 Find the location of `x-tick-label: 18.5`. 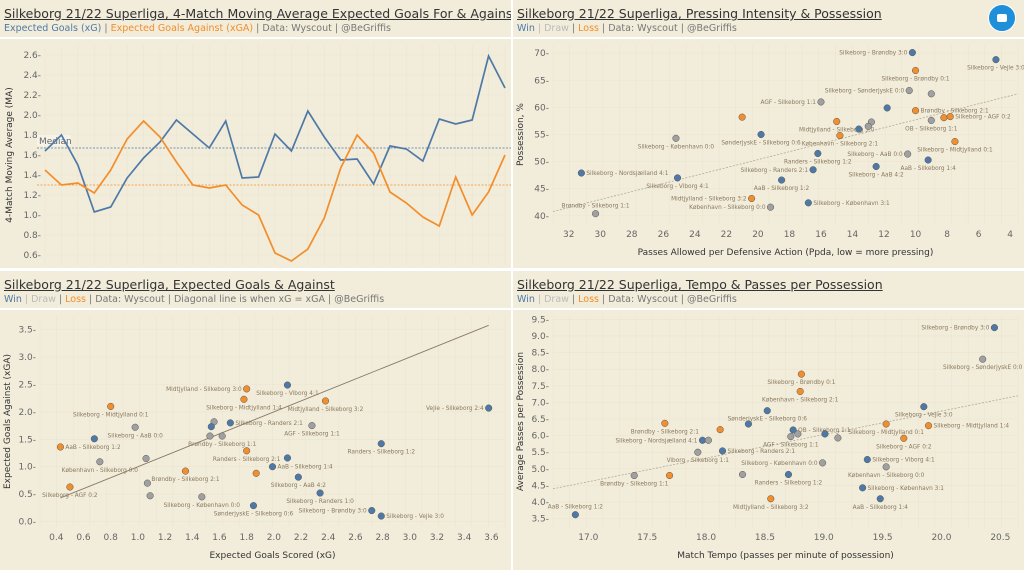

x-tick-label: 18.5 is located at coordinates (765, 538).